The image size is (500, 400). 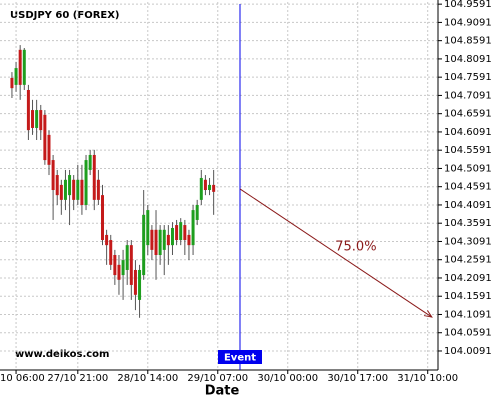 I want to click on y-tick-label: 104.6091, so click(x=468, y=132).